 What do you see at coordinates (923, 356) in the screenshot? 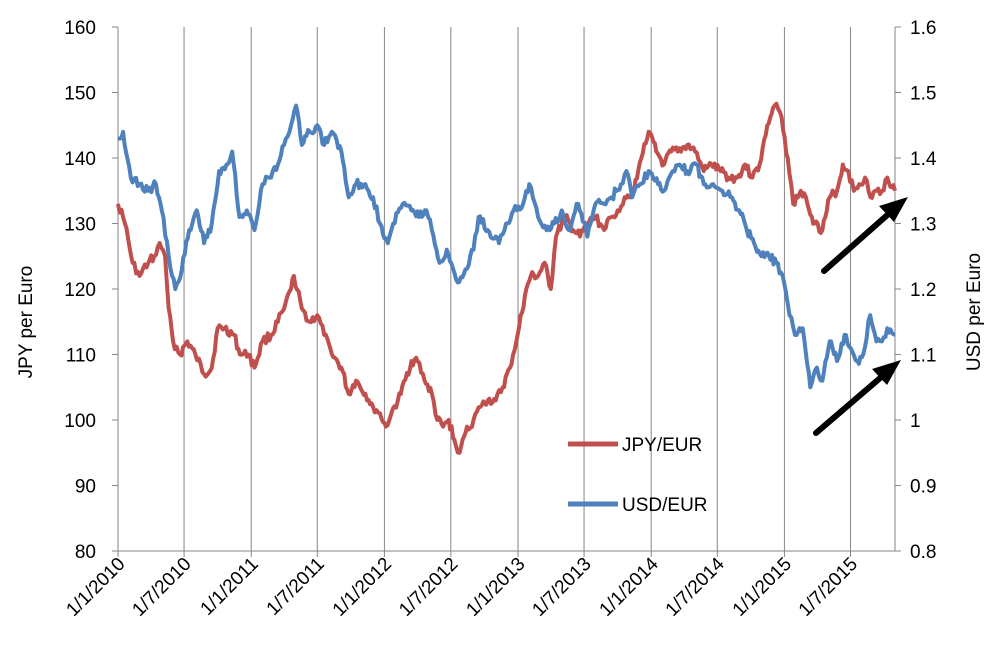
I see `right-tick-label: 1.1` at bounding box center [923, 356].